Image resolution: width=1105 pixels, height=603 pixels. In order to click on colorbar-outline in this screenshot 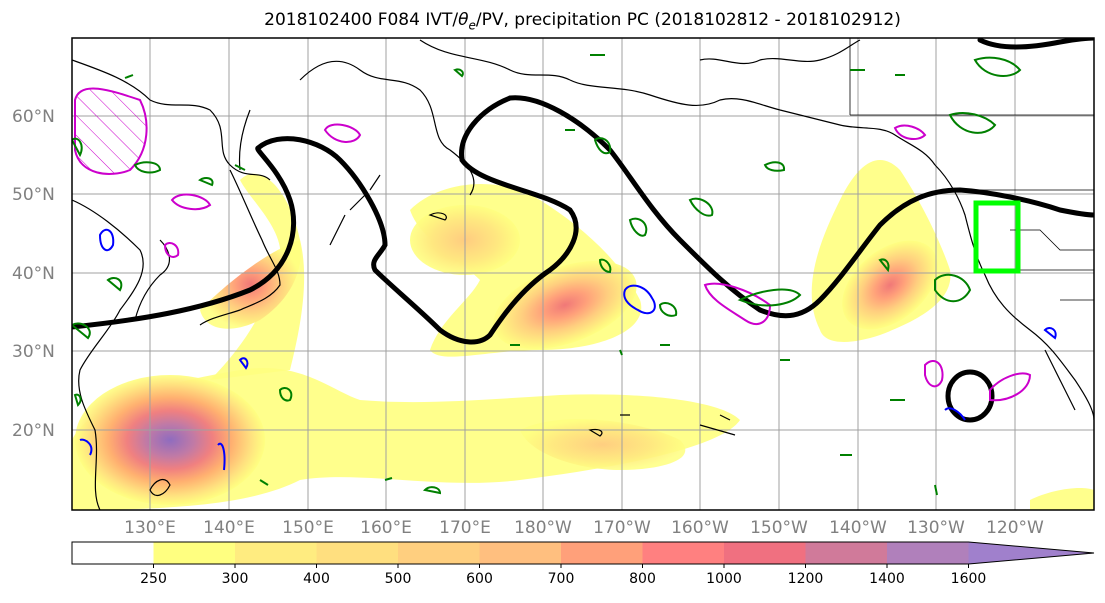, I will do `click(583, 553)`.